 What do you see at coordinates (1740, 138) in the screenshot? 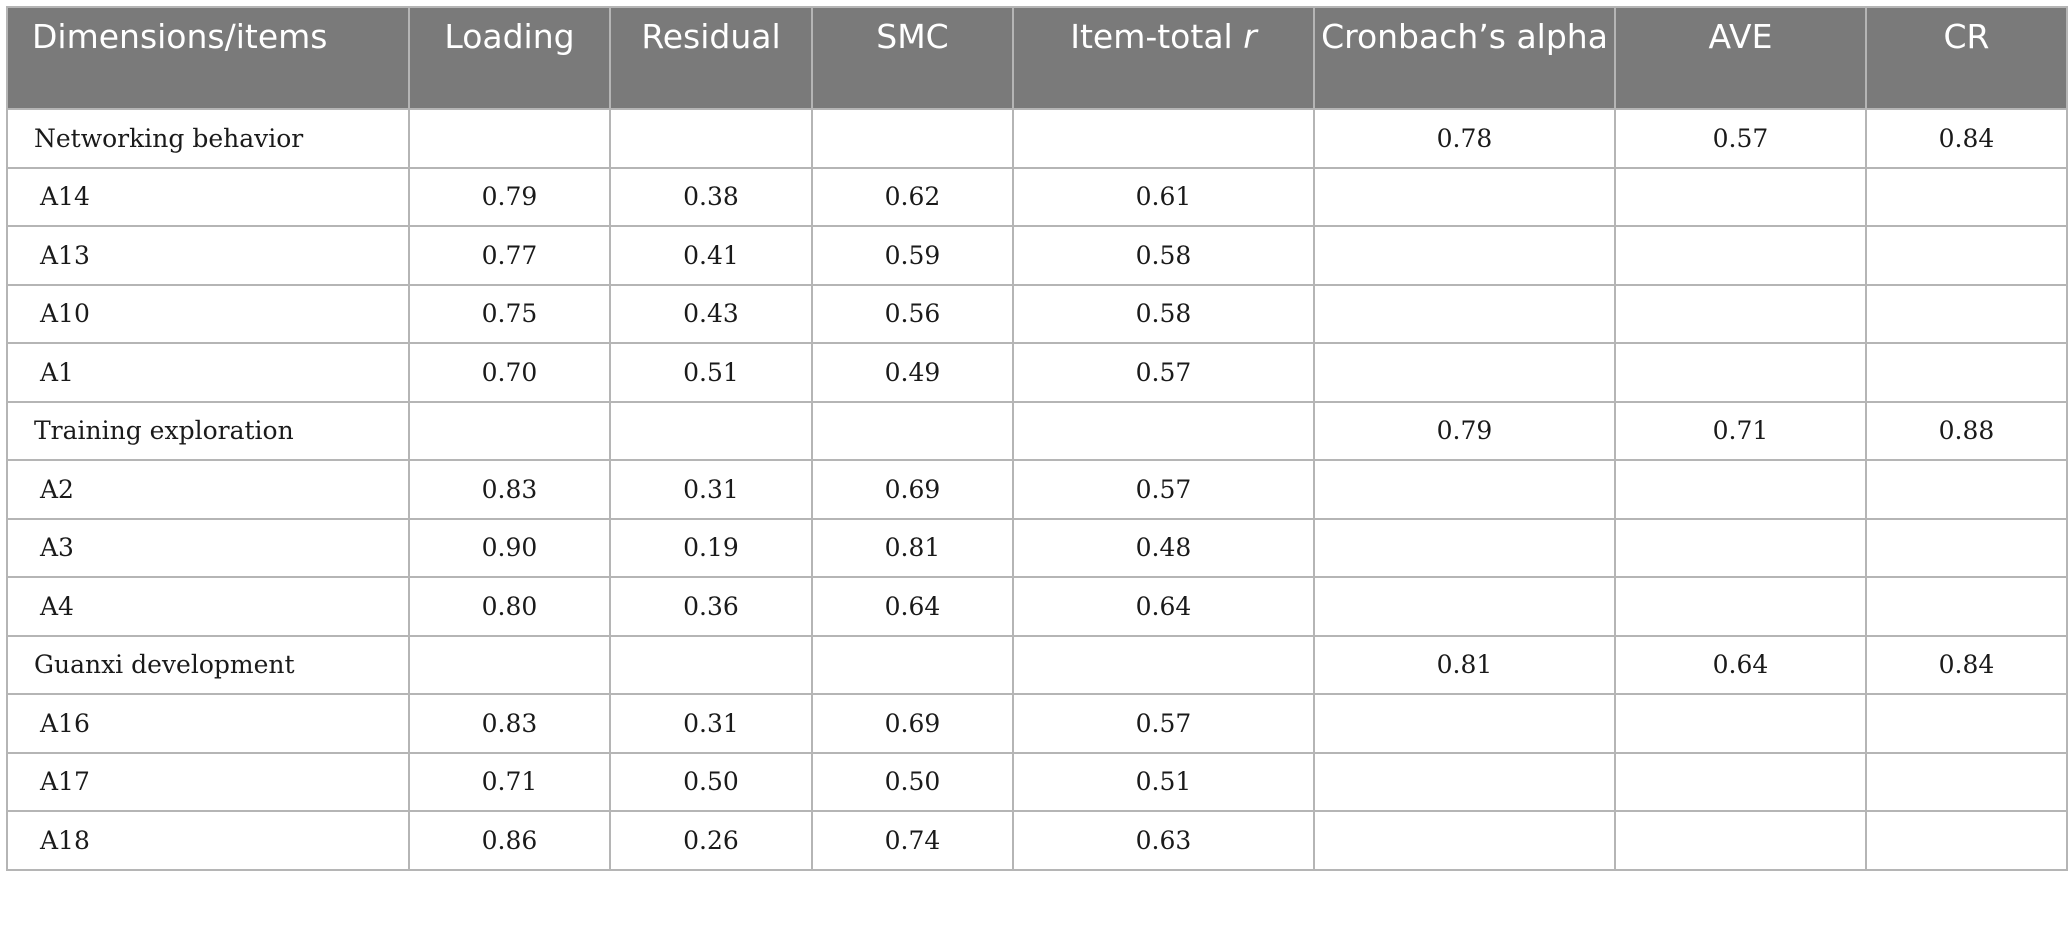
I see `cell-ave: 0.57` at bounding box center [1740, 138].